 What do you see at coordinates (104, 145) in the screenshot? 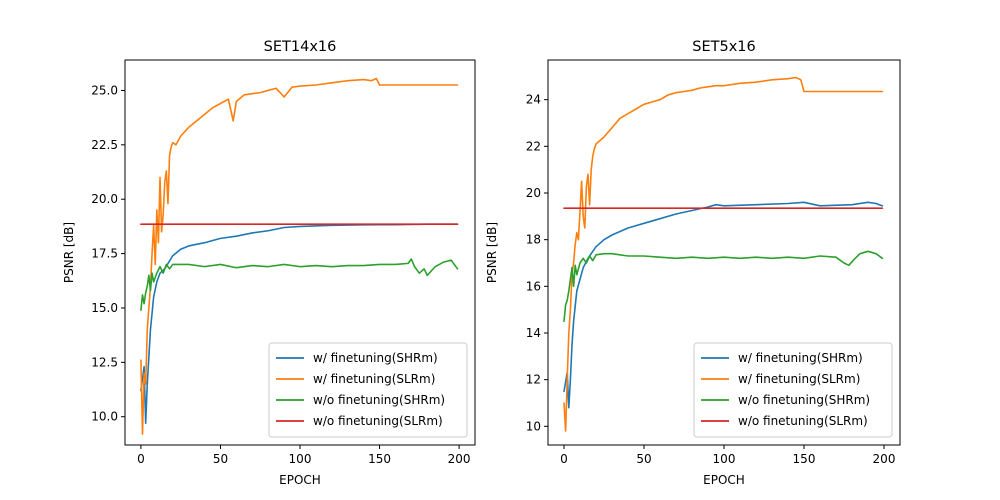
I see `y-tick-label: 22.5` at bounding box center [104, 145].